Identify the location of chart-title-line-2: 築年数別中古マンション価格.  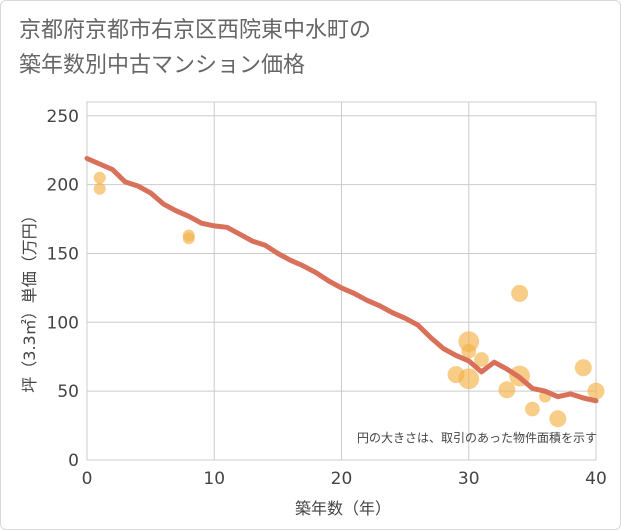
(162, 65).